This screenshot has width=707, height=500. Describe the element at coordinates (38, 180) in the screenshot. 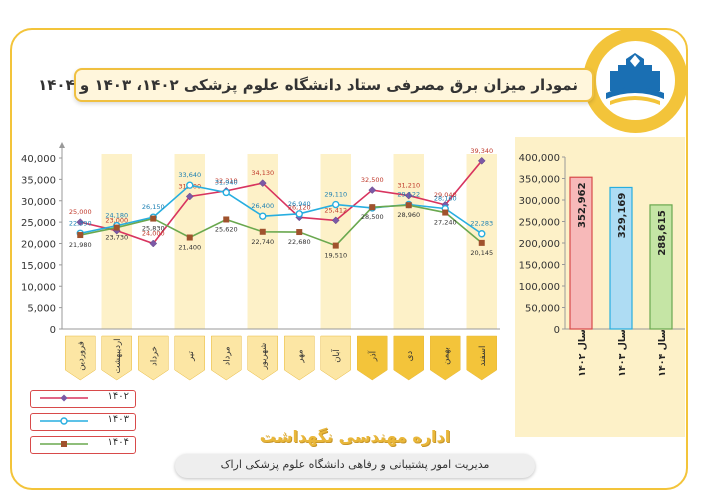

I see `y-tick-label: 35,000` at that location.